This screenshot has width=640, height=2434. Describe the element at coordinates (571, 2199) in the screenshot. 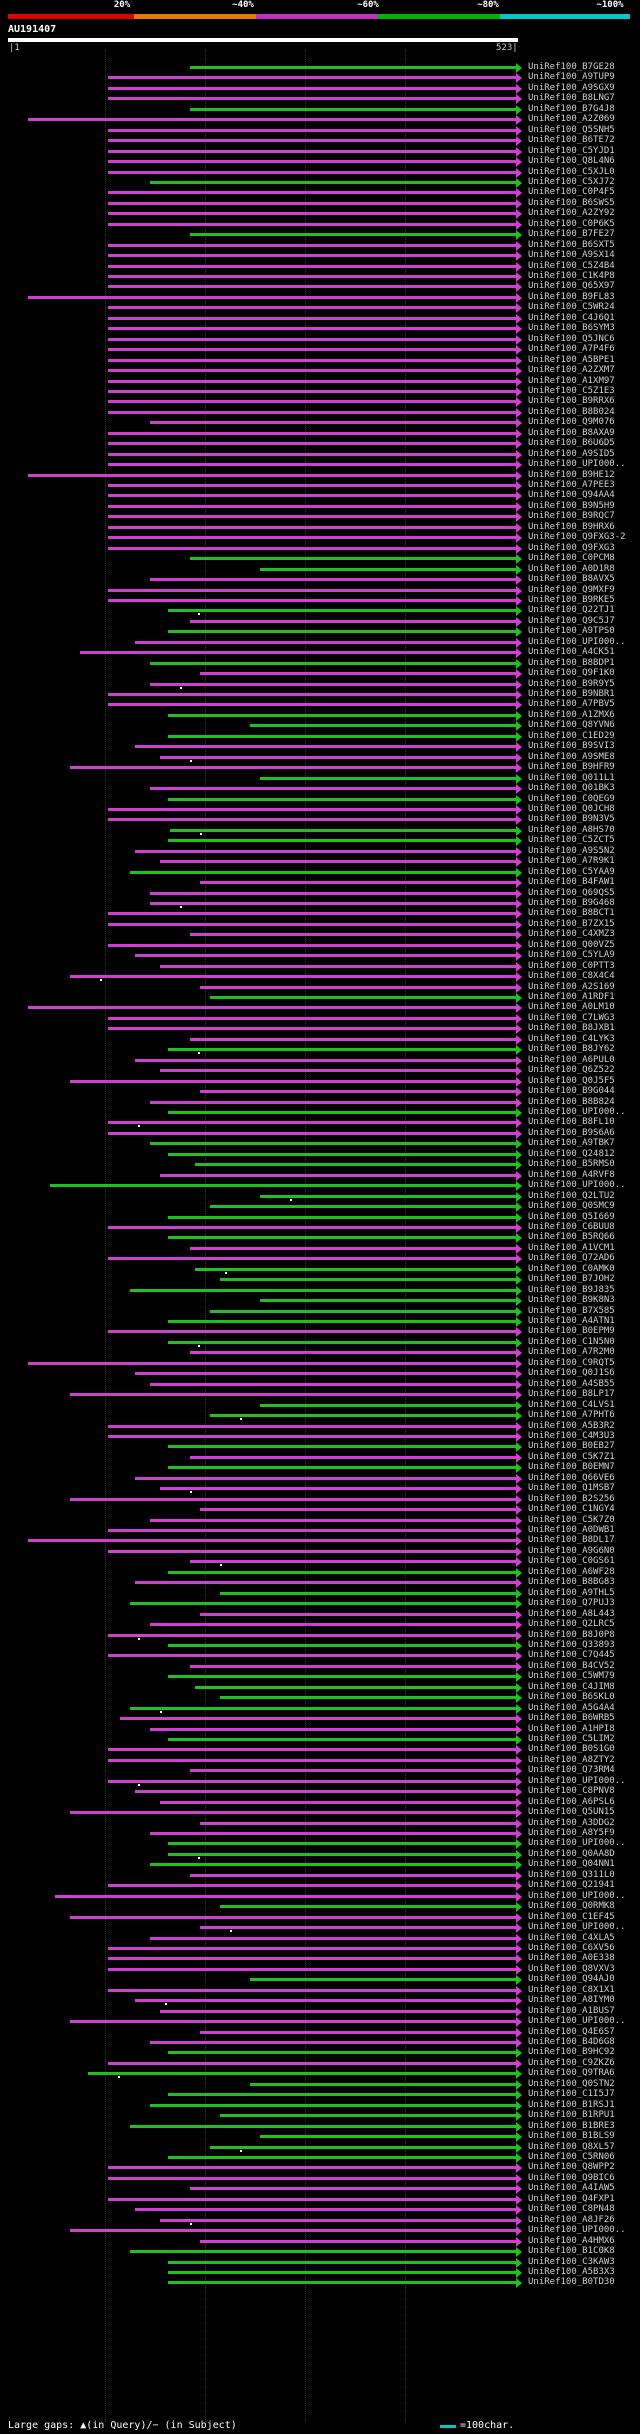

I see `hit-label: UniRef100_Q4FXP1` at that location.